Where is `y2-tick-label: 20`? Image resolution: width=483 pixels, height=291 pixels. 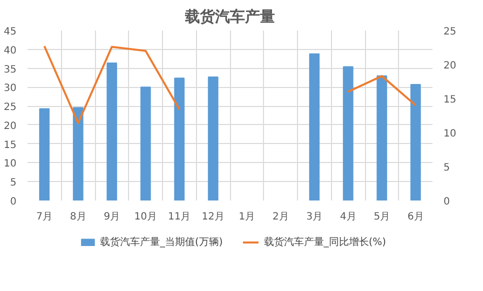
y2-tick-label: 20 is located at coordinates (450, 66).